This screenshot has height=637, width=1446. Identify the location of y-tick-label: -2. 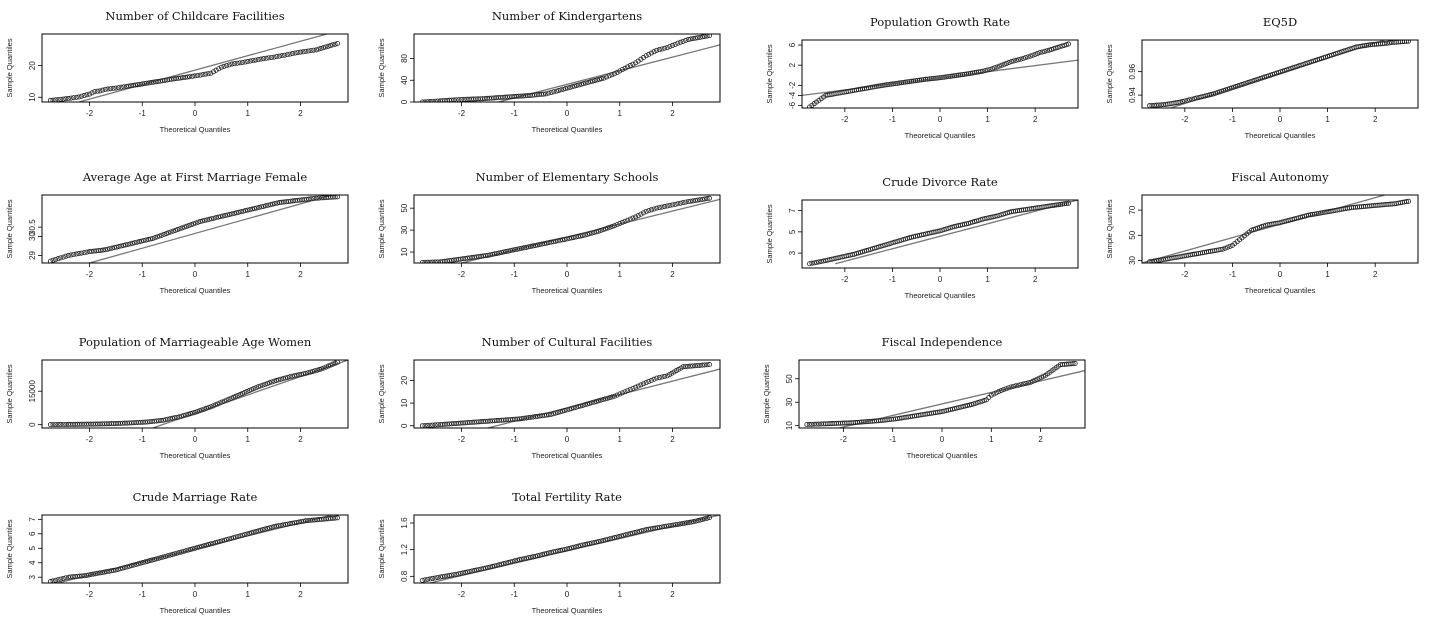
(792, 85).